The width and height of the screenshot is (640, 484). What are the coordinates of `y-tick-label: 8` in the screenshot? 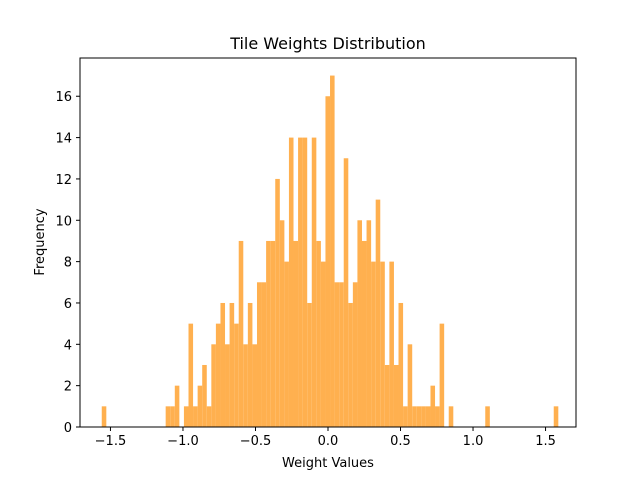 It's located at (68, 263).